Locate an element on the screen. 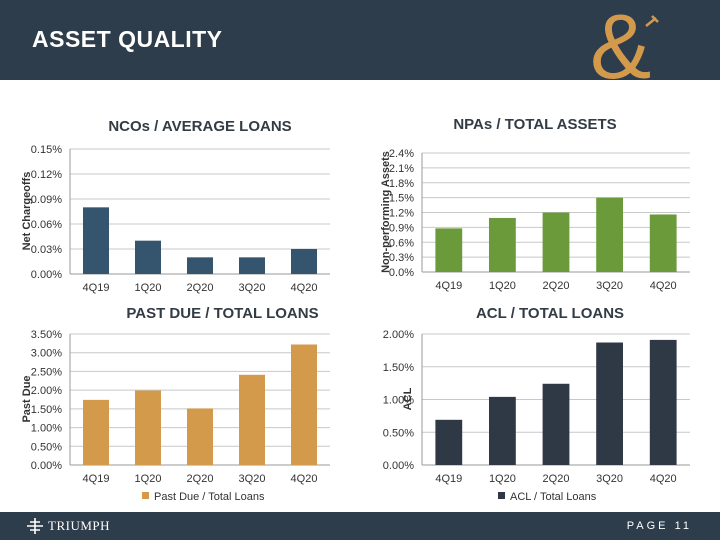 The image size is (720, 540). y-tick-label: 0.15% is located at coordinates (46, 150).